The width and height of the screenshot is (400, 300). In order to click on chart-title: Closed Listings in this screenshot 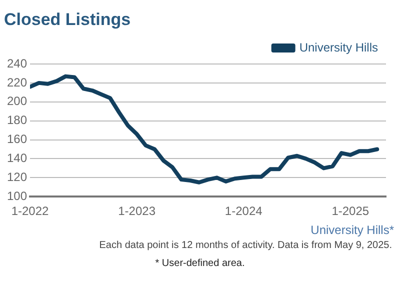, I will do `click(67, 20)`.